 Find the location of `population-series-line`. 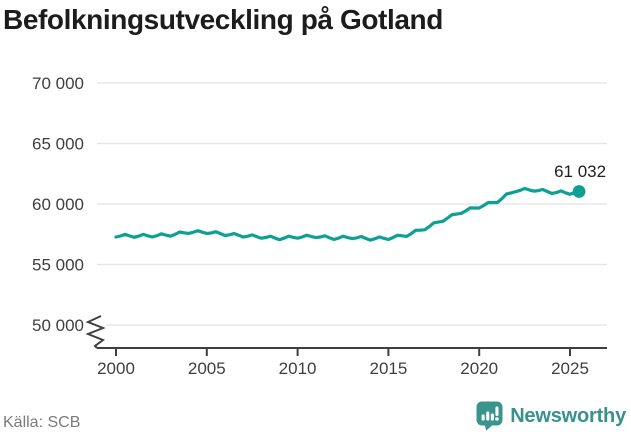

population-series-line is located at coordinates (347, 214).